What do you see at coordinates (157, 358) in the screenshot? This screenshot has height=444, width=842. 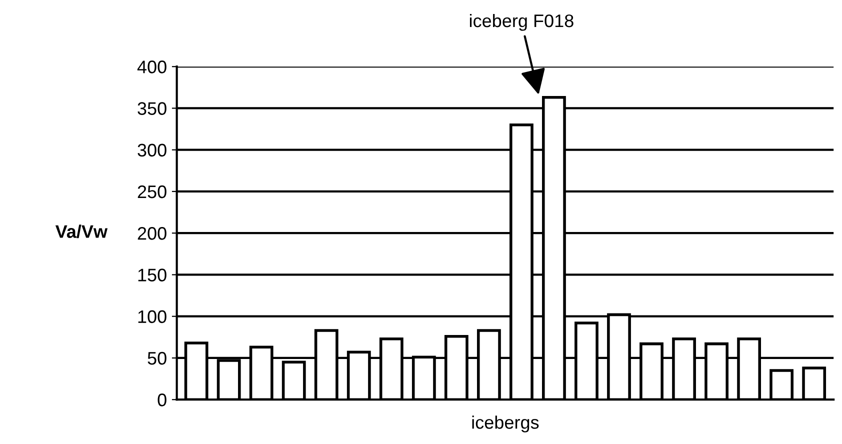 I see `y-tick-label: 50` at bounding box center [157, 358].